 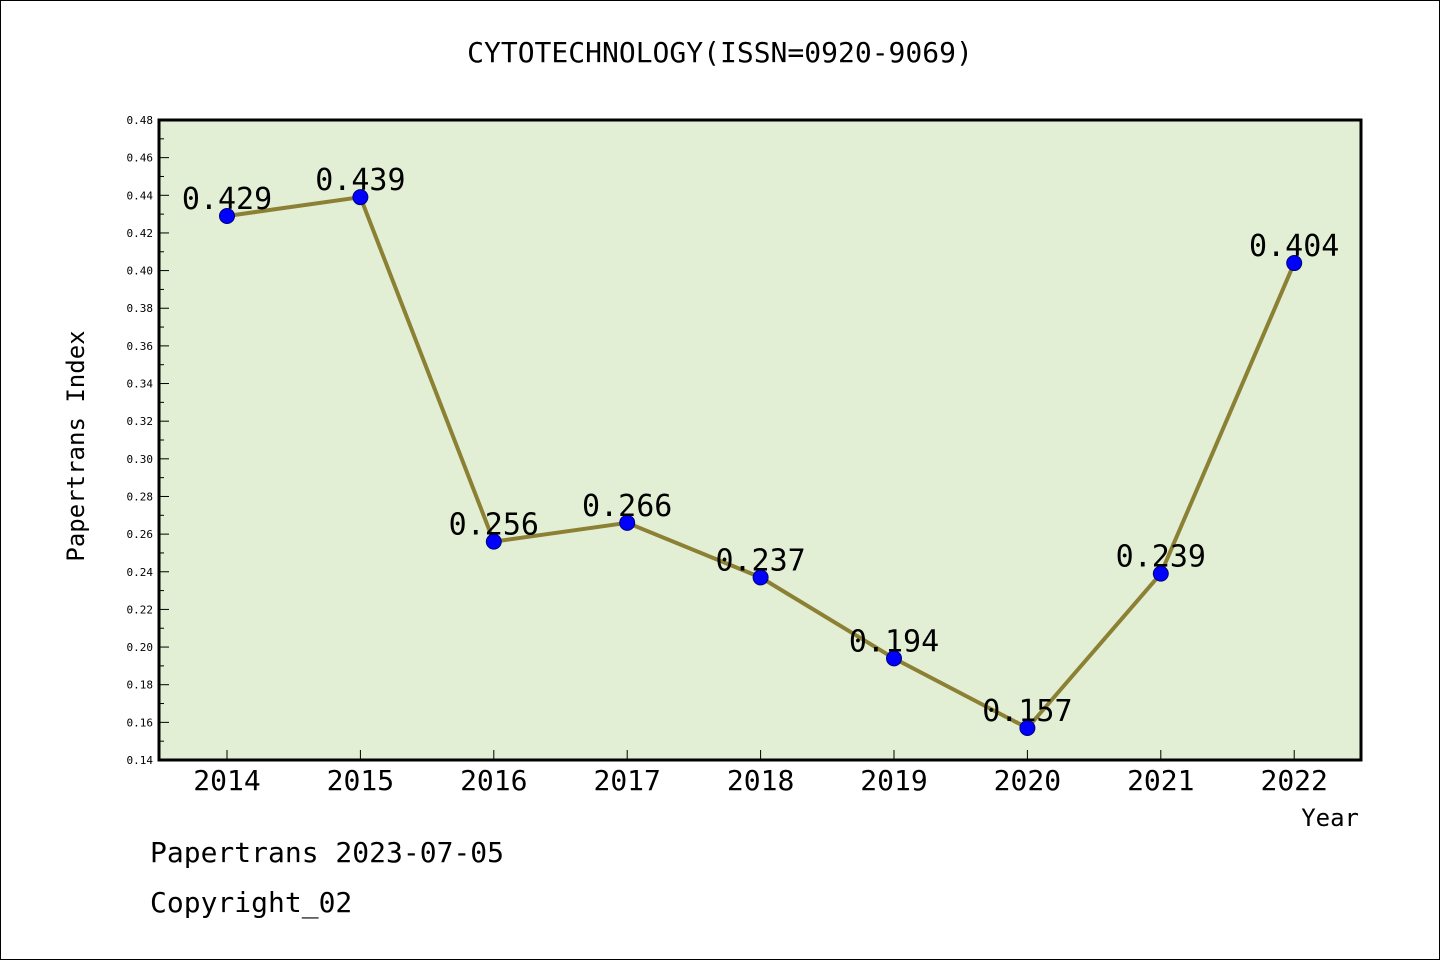 What do you see at coordinates (140, 233) in the screenshot?
I see `y-tick-label: 0.42` at bounding box center [140, 233].